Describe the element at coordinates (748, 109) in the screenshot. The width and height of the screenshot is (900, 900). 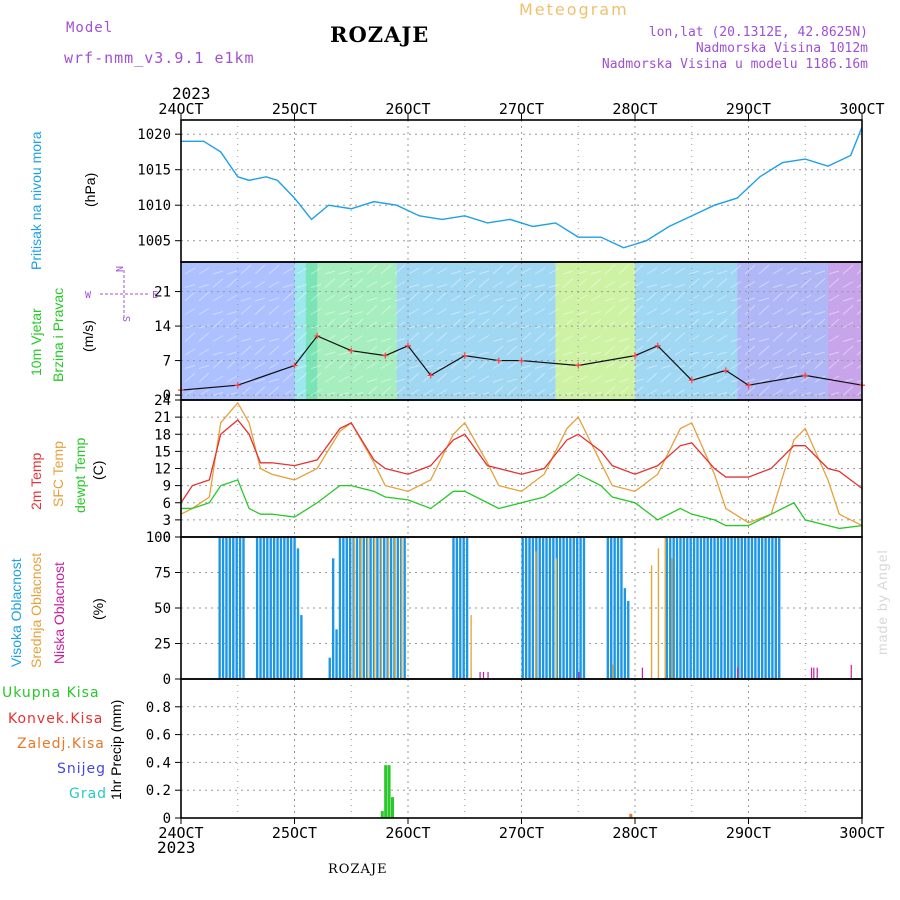
I see `x-tick-label-top: 29OCT` at that location.